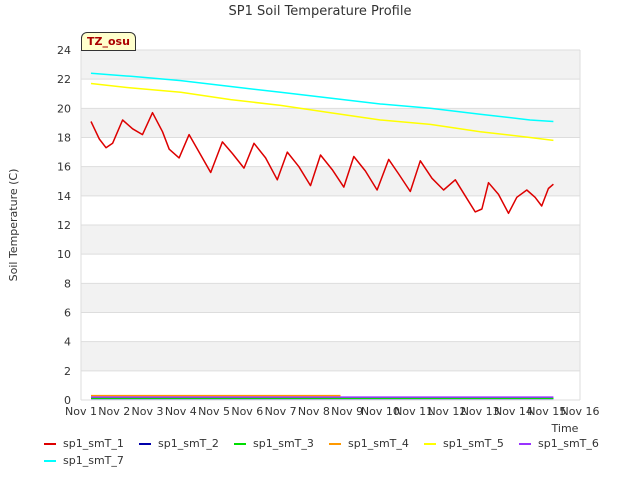 This screenshot has width=640, height=480. What do you see at coordinates (148, 411) in the screenshot?
I see `x-tick-label: Nov 3` at bounding box center [148, 411].